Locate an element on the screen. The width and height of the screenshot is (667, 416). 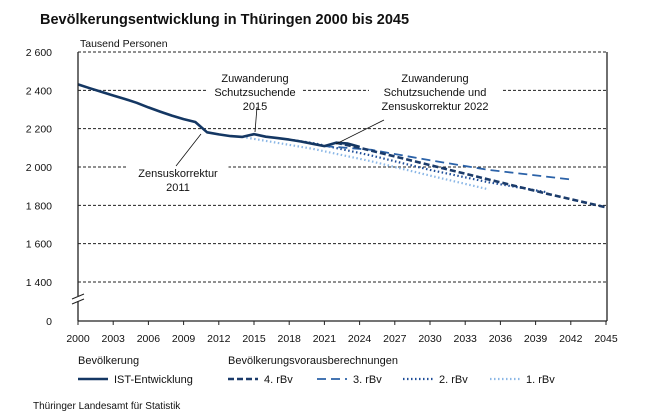
y-tick-label: 1 600 is located at coordinates (39, 245).